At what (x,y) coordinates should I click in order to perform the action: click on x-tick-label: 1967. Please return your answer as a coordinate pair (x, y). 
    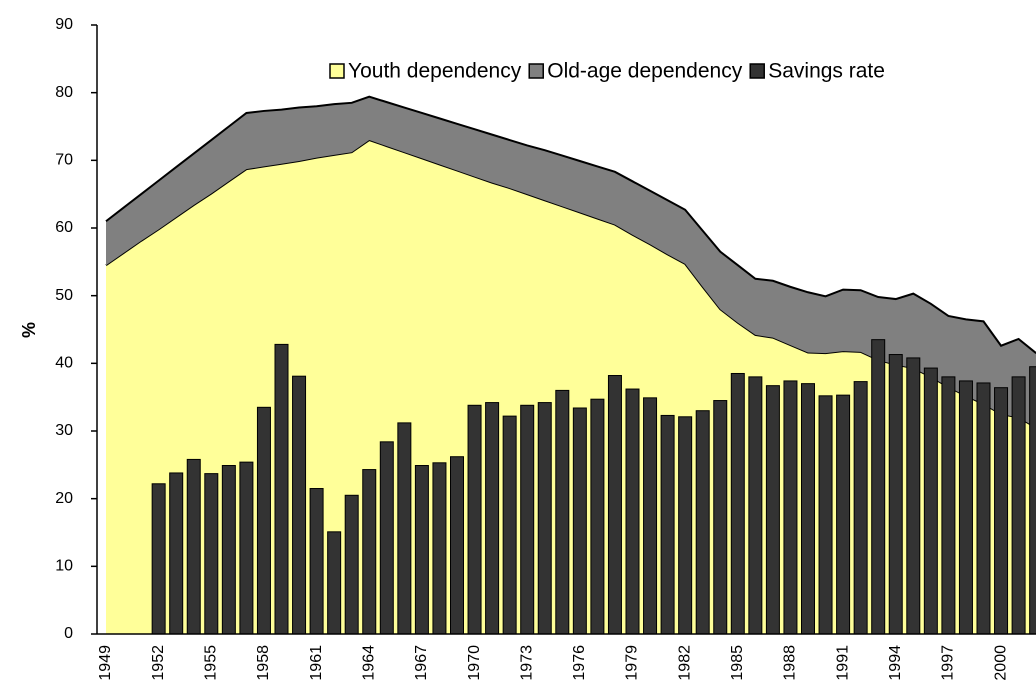
    Looking at the image, I should click on (421, 663).